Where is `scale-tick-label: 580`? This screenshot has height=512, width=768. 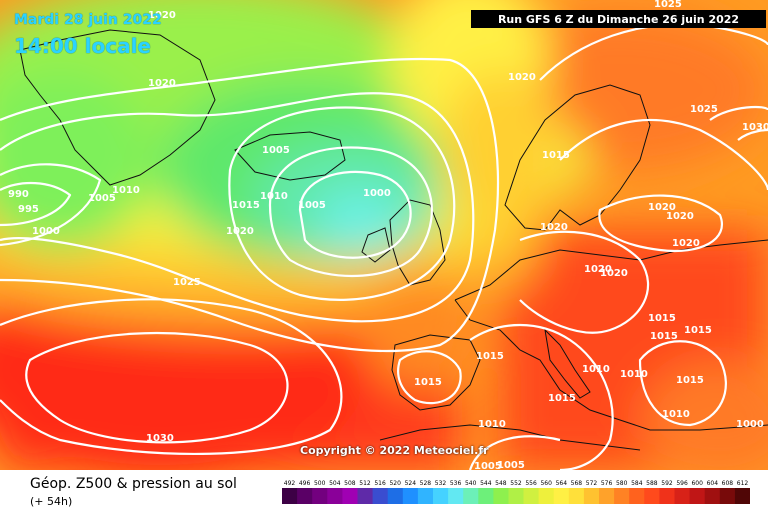 scale-tick-label: 580 is located at coordinates (622, 483).